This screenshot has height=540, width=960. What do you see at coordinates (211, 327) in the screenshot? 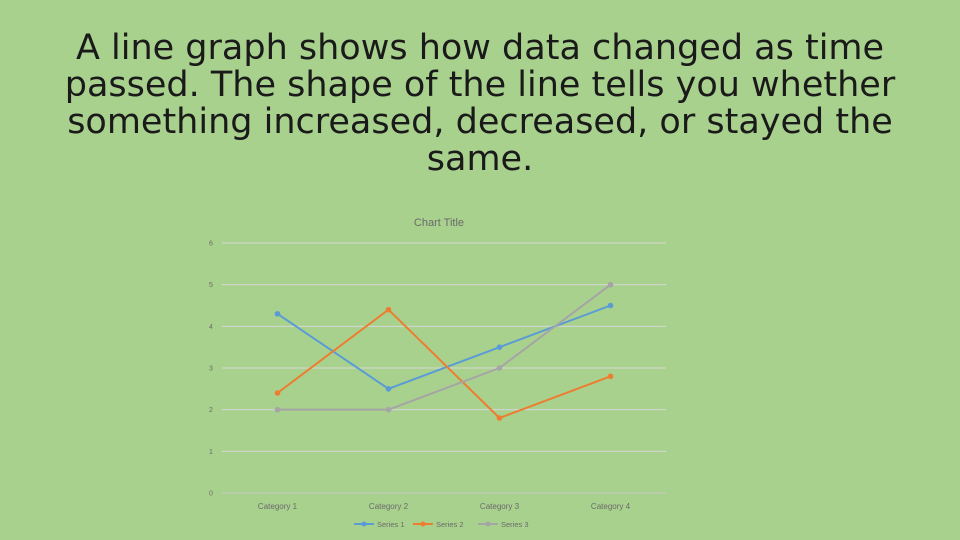
I see `y-tick-label: 4` at bounding box center [211, 327].